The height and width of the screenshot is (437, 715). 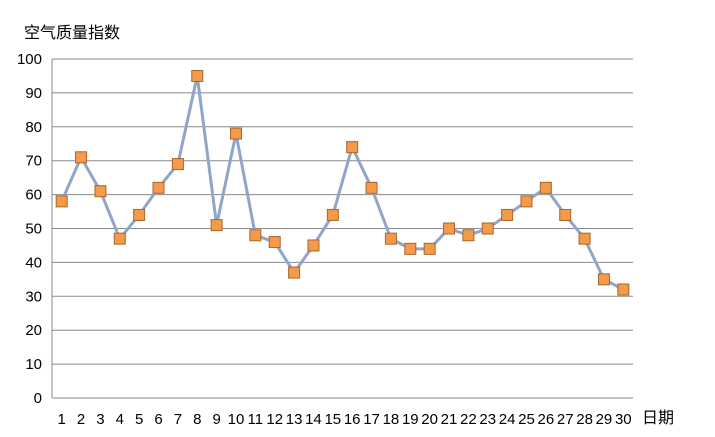 What do you see at coordinates (197, 419) in the screenshot?
I see `x-tick-label: 8` at bounding box center [197, 419].